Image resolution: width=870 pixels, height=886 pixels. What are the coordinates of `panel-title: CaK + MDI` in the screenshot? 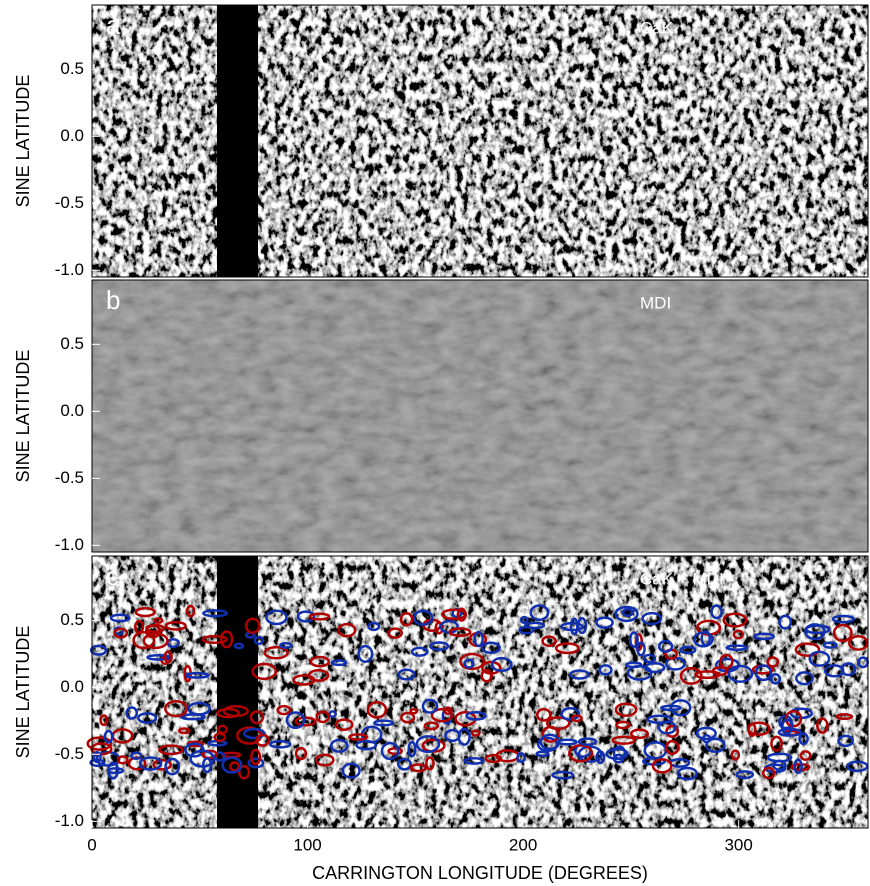 It's located at (682, 578).